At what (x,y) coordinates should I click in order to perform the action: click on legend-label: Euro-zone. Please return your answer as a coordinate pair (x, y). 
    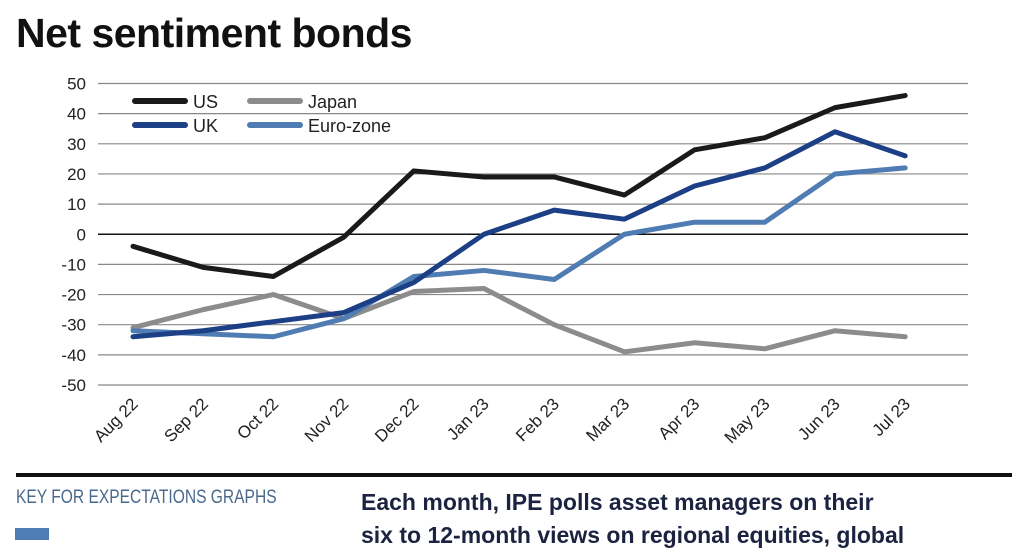
    Looking at the image, I should click on (349, 126).